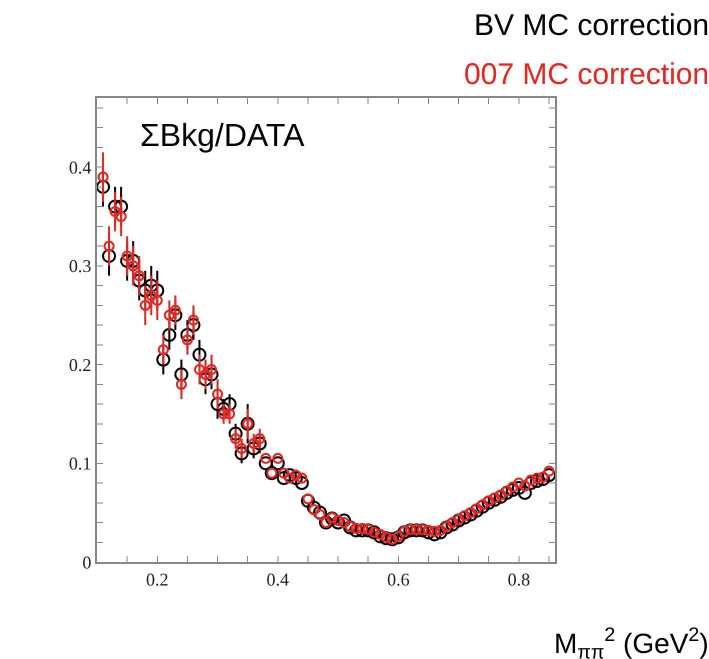  Describe the element at coordinates (80, 364) in the screenshot. I see `y-tick-label: 0.2` at that location.